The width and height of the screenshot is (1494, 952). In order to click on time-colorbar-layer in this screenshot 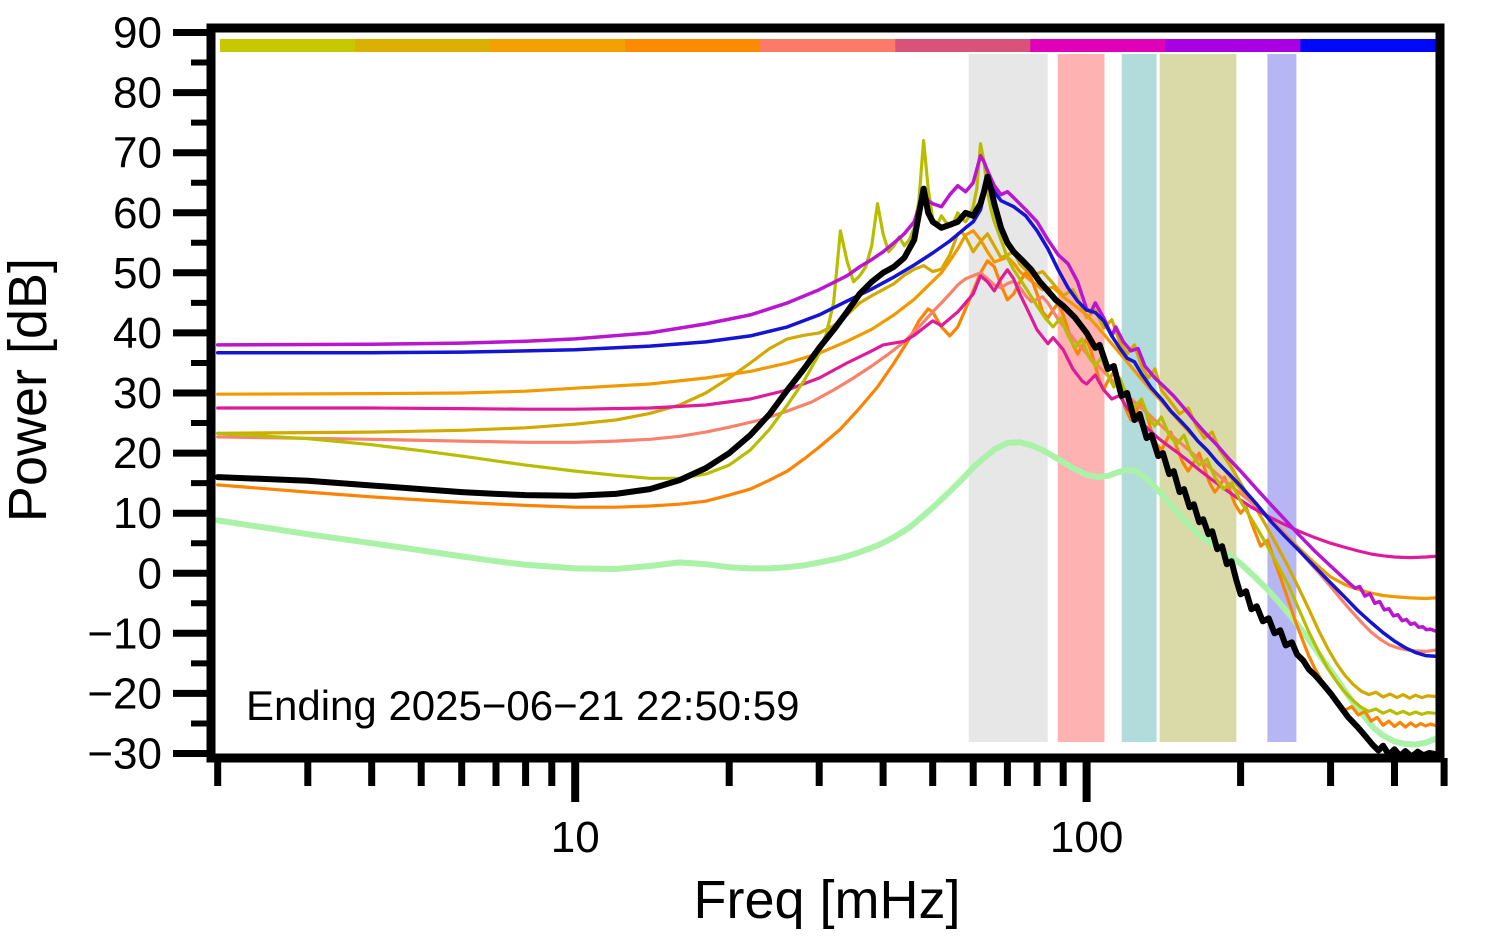, I will do `click(828, 45)`.